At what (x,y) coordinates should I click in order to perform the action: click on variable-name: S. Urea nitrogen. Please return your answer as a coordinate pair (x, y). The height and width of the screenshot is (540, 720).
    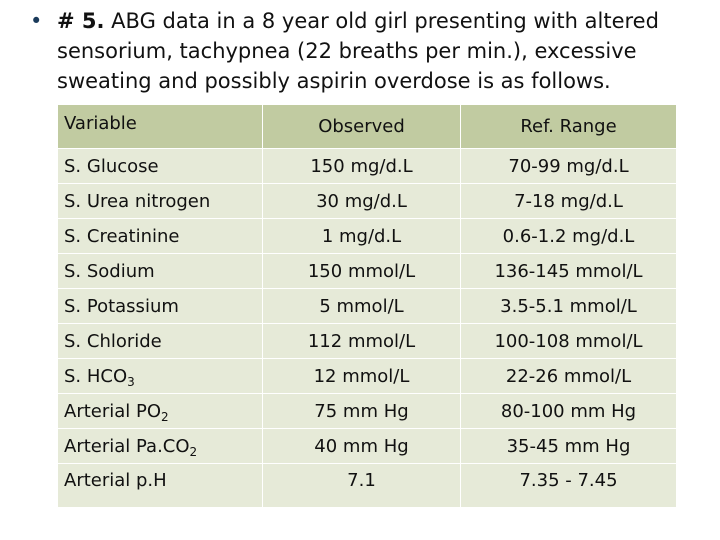
    Looking at the image, I should click on (137, 201).